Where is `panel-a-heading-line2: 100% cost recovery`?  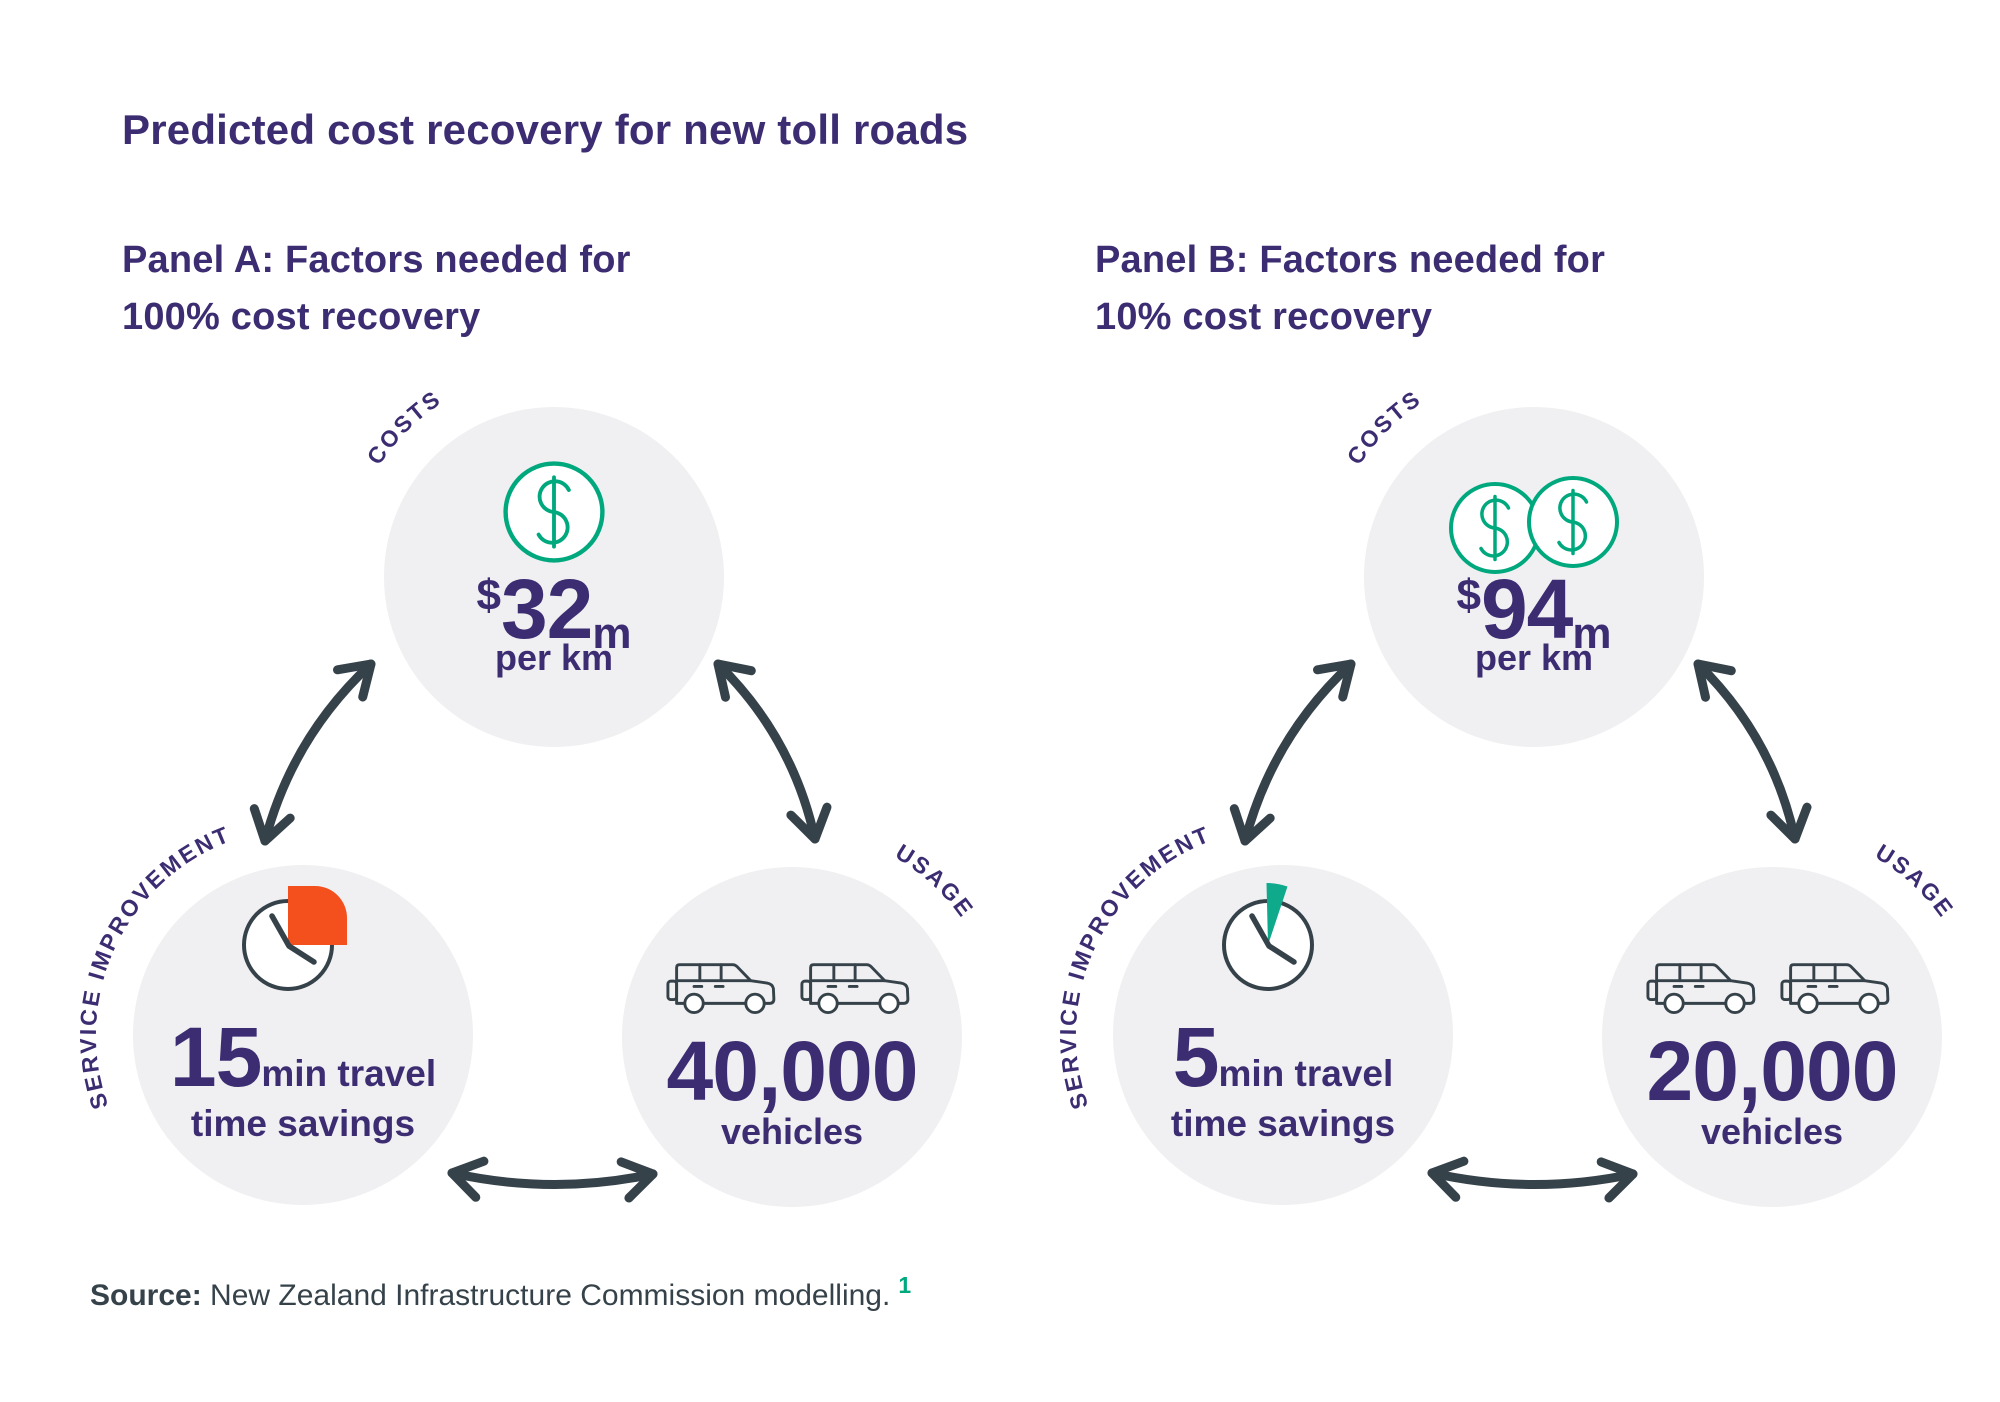 panel-a-heading-line2: 100% cost recovery is located at coordinates (301, 317).